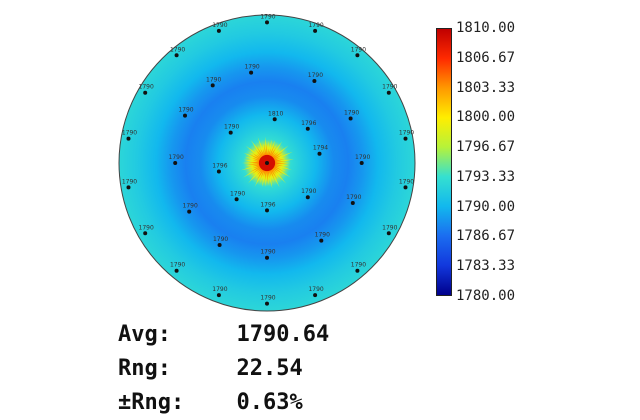 The image size is (640, 420). Describe the element at coordinates (486, 87) in the screenshot. I see `colorbar-tick-label: 1803.33` at that location.